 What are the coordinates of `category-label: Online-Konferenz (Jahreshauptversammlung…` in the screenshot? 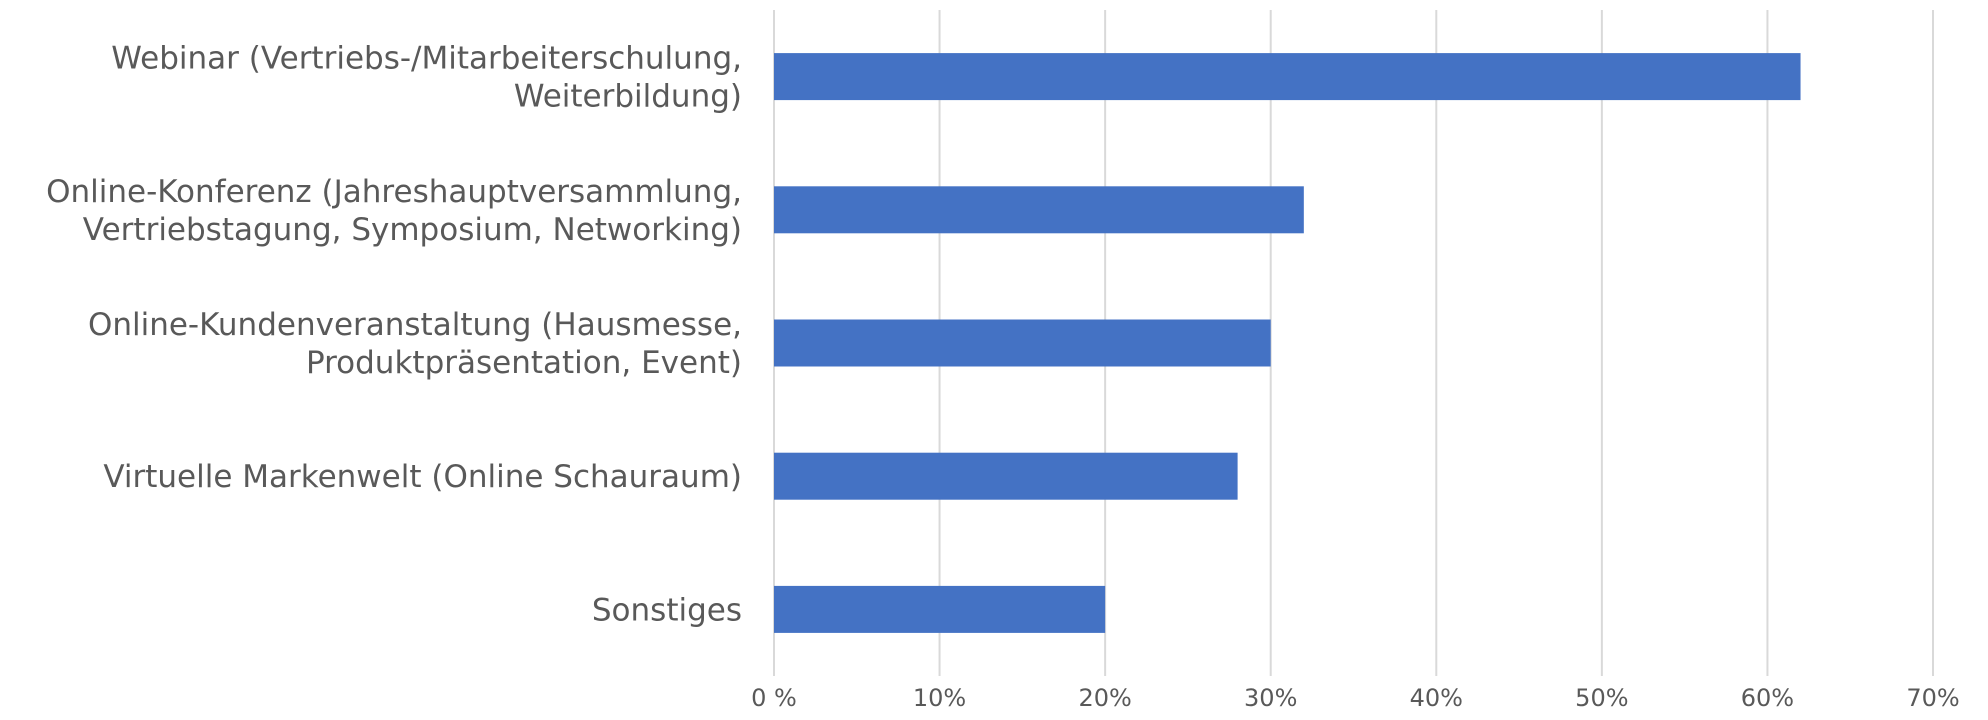 It's located at (394, 211).